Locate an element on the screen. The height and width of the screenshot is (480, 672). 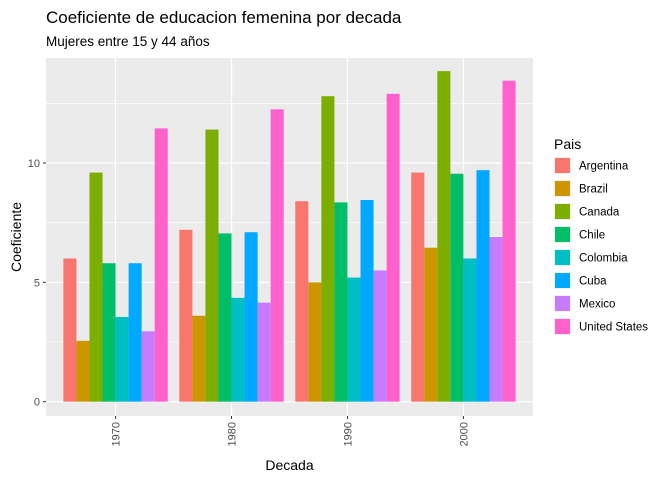
legend-title: Pais is located at coordinates (567, 144).